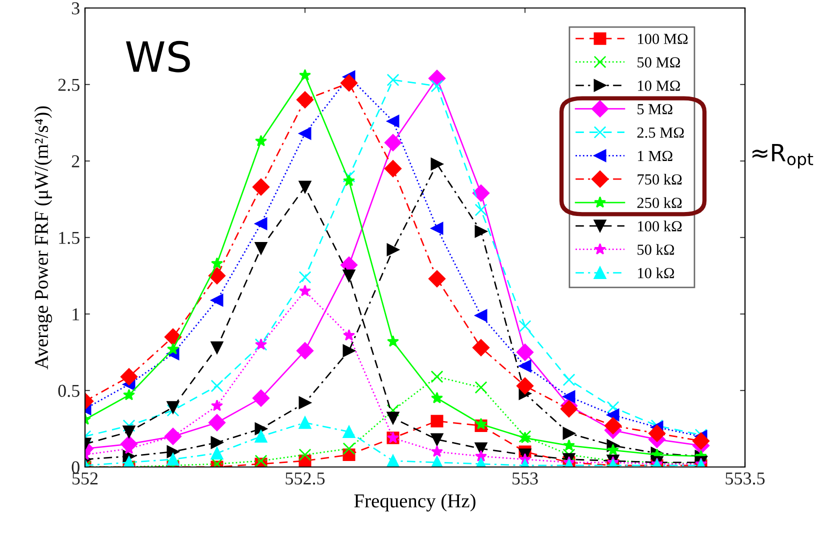 This screenshot has height=536, width=825. I want to click on text: ≈R$_{opt}$, so click(783, 156).